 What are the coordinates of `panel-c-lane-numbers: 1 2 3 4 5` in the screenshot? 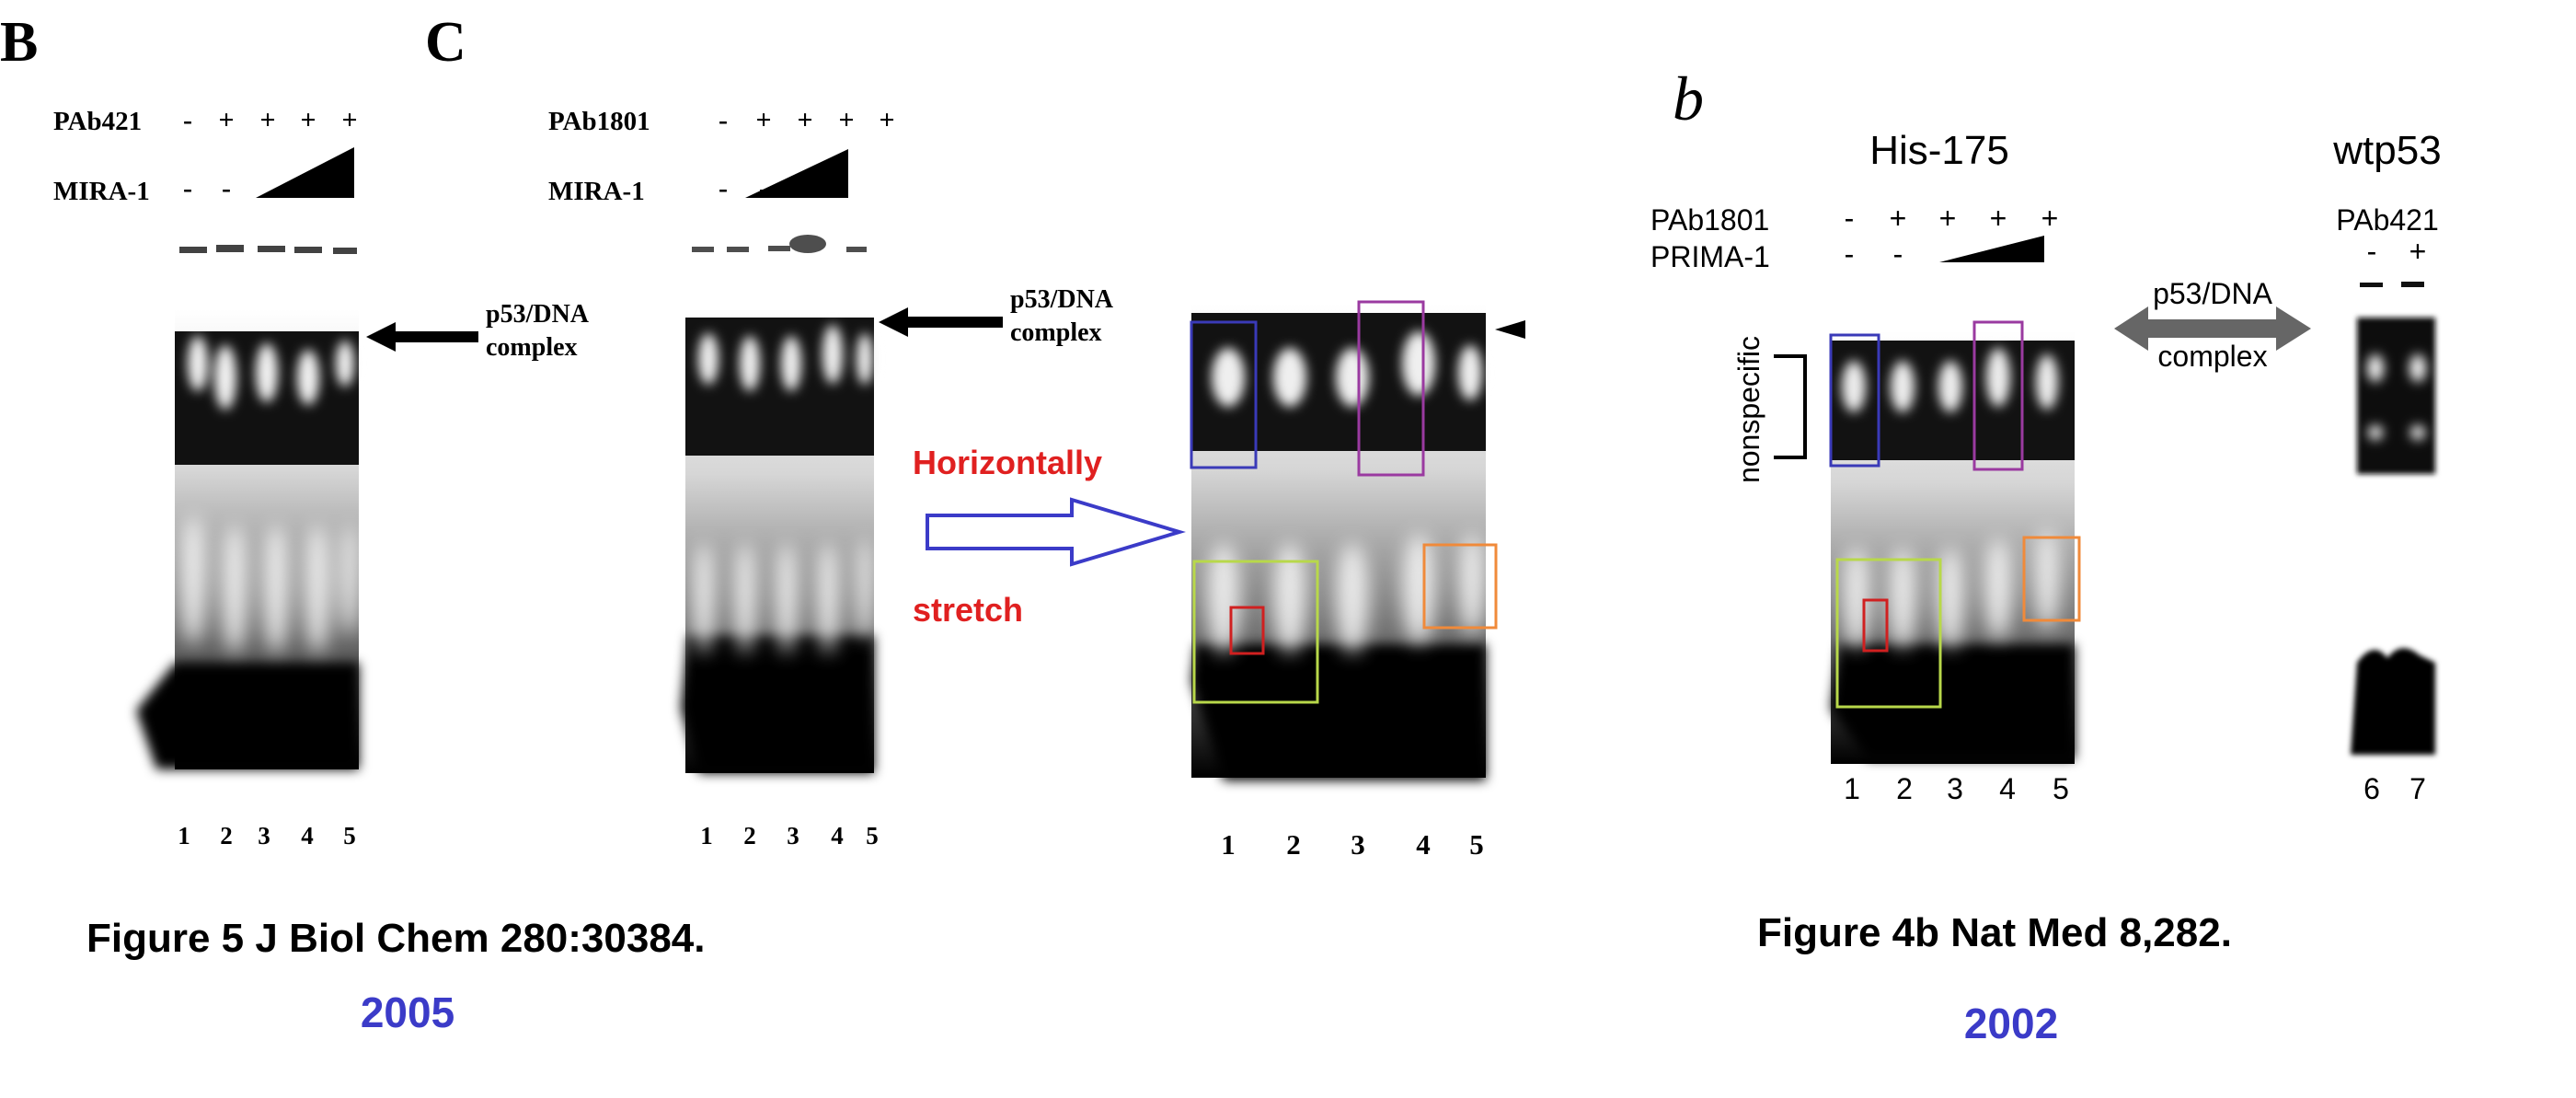 It's located at (789, 836).